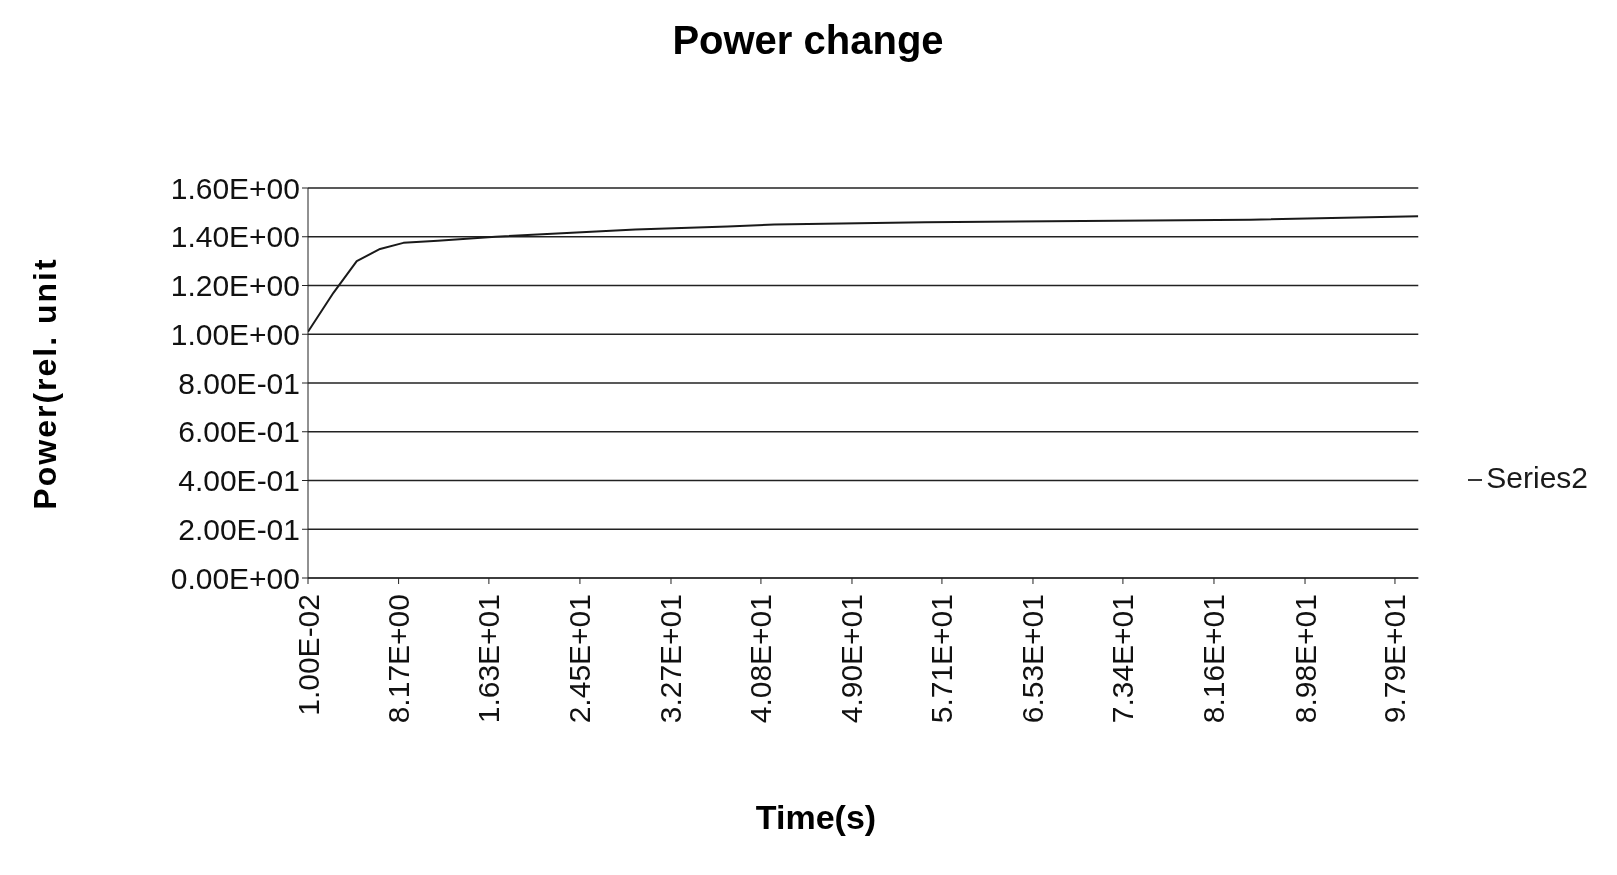 The height and width of the screenshot is (875, 1617). I want to click on x-tick-label: 1.63E+01, so click(489, 659).